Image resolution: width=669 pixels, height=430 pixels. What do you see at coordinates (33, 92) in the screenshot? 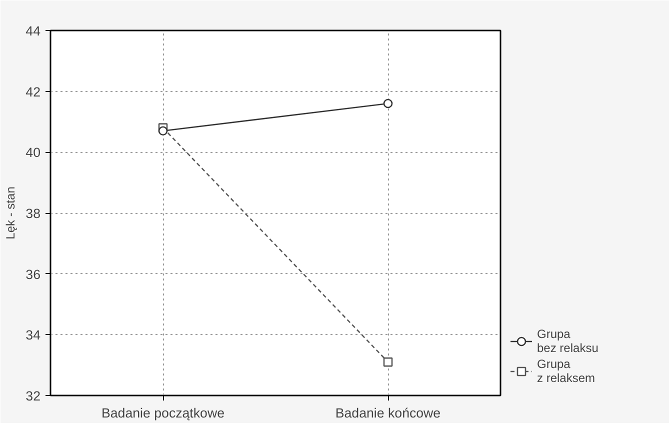
I see `y-tick-label: 42` at bounding box center [33, 92].